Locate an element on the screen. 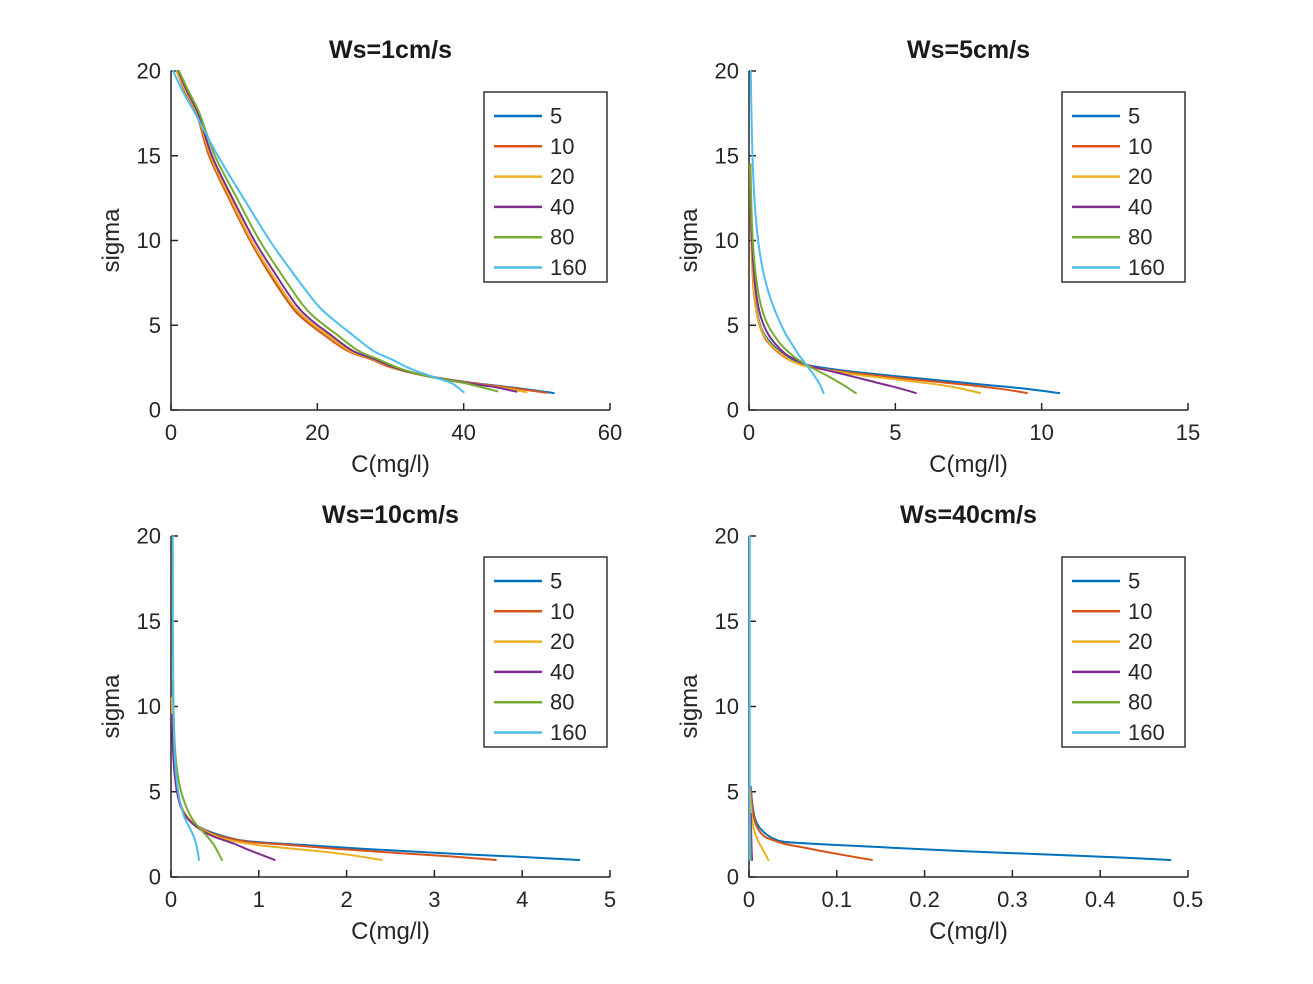  plot-title: Ws=10cm/s is located at coordinates (390, 515).